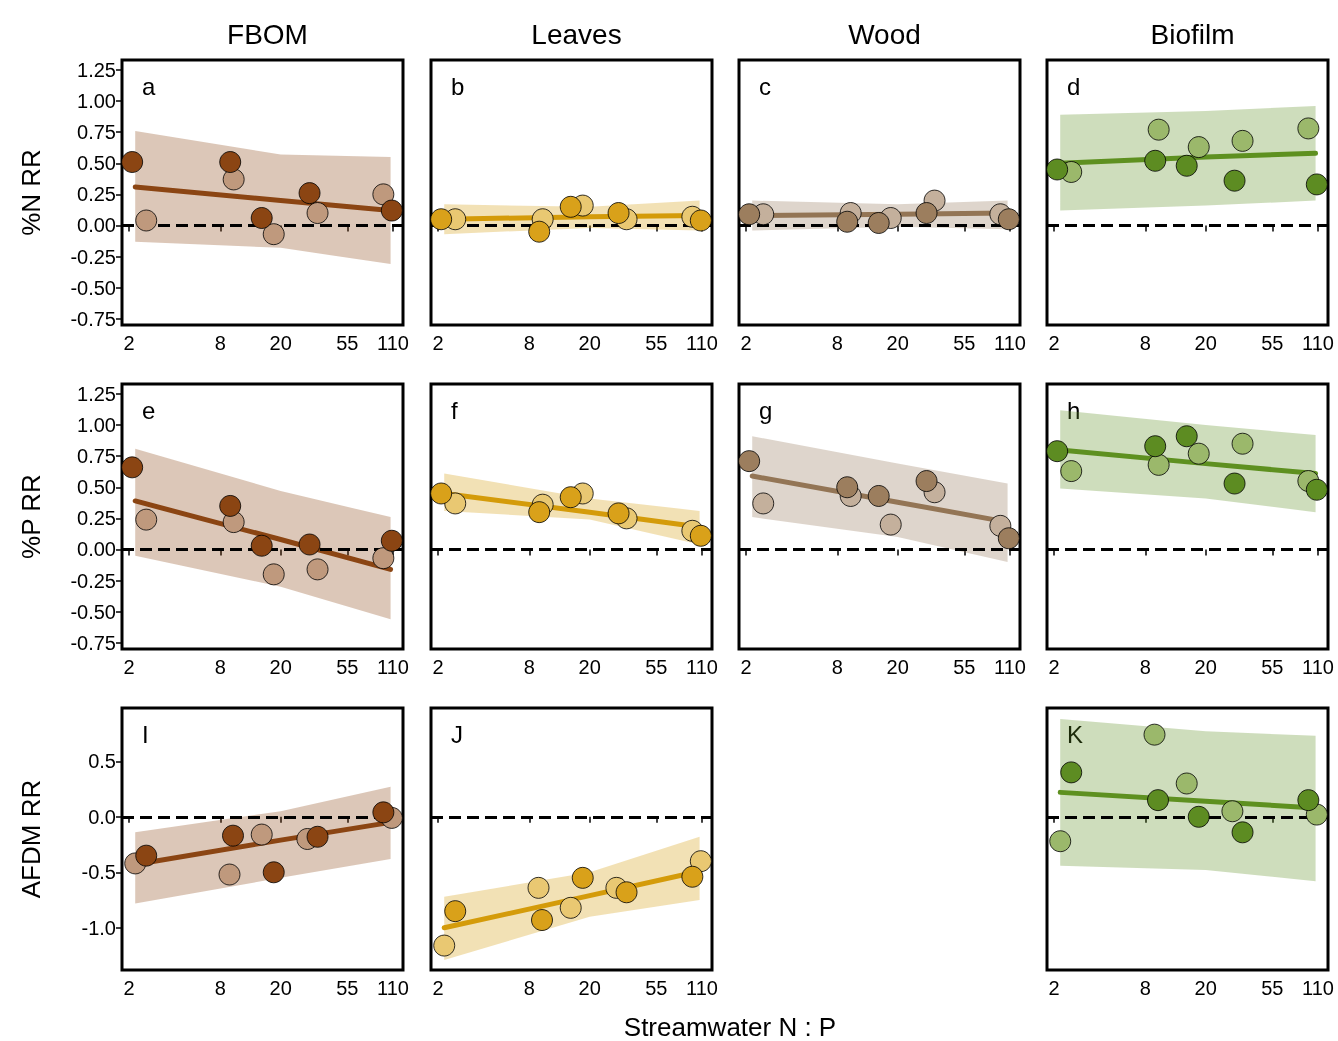  Describe the element at coordinates (766, 410) in the screenshot. I see `annotation: g` at that location.